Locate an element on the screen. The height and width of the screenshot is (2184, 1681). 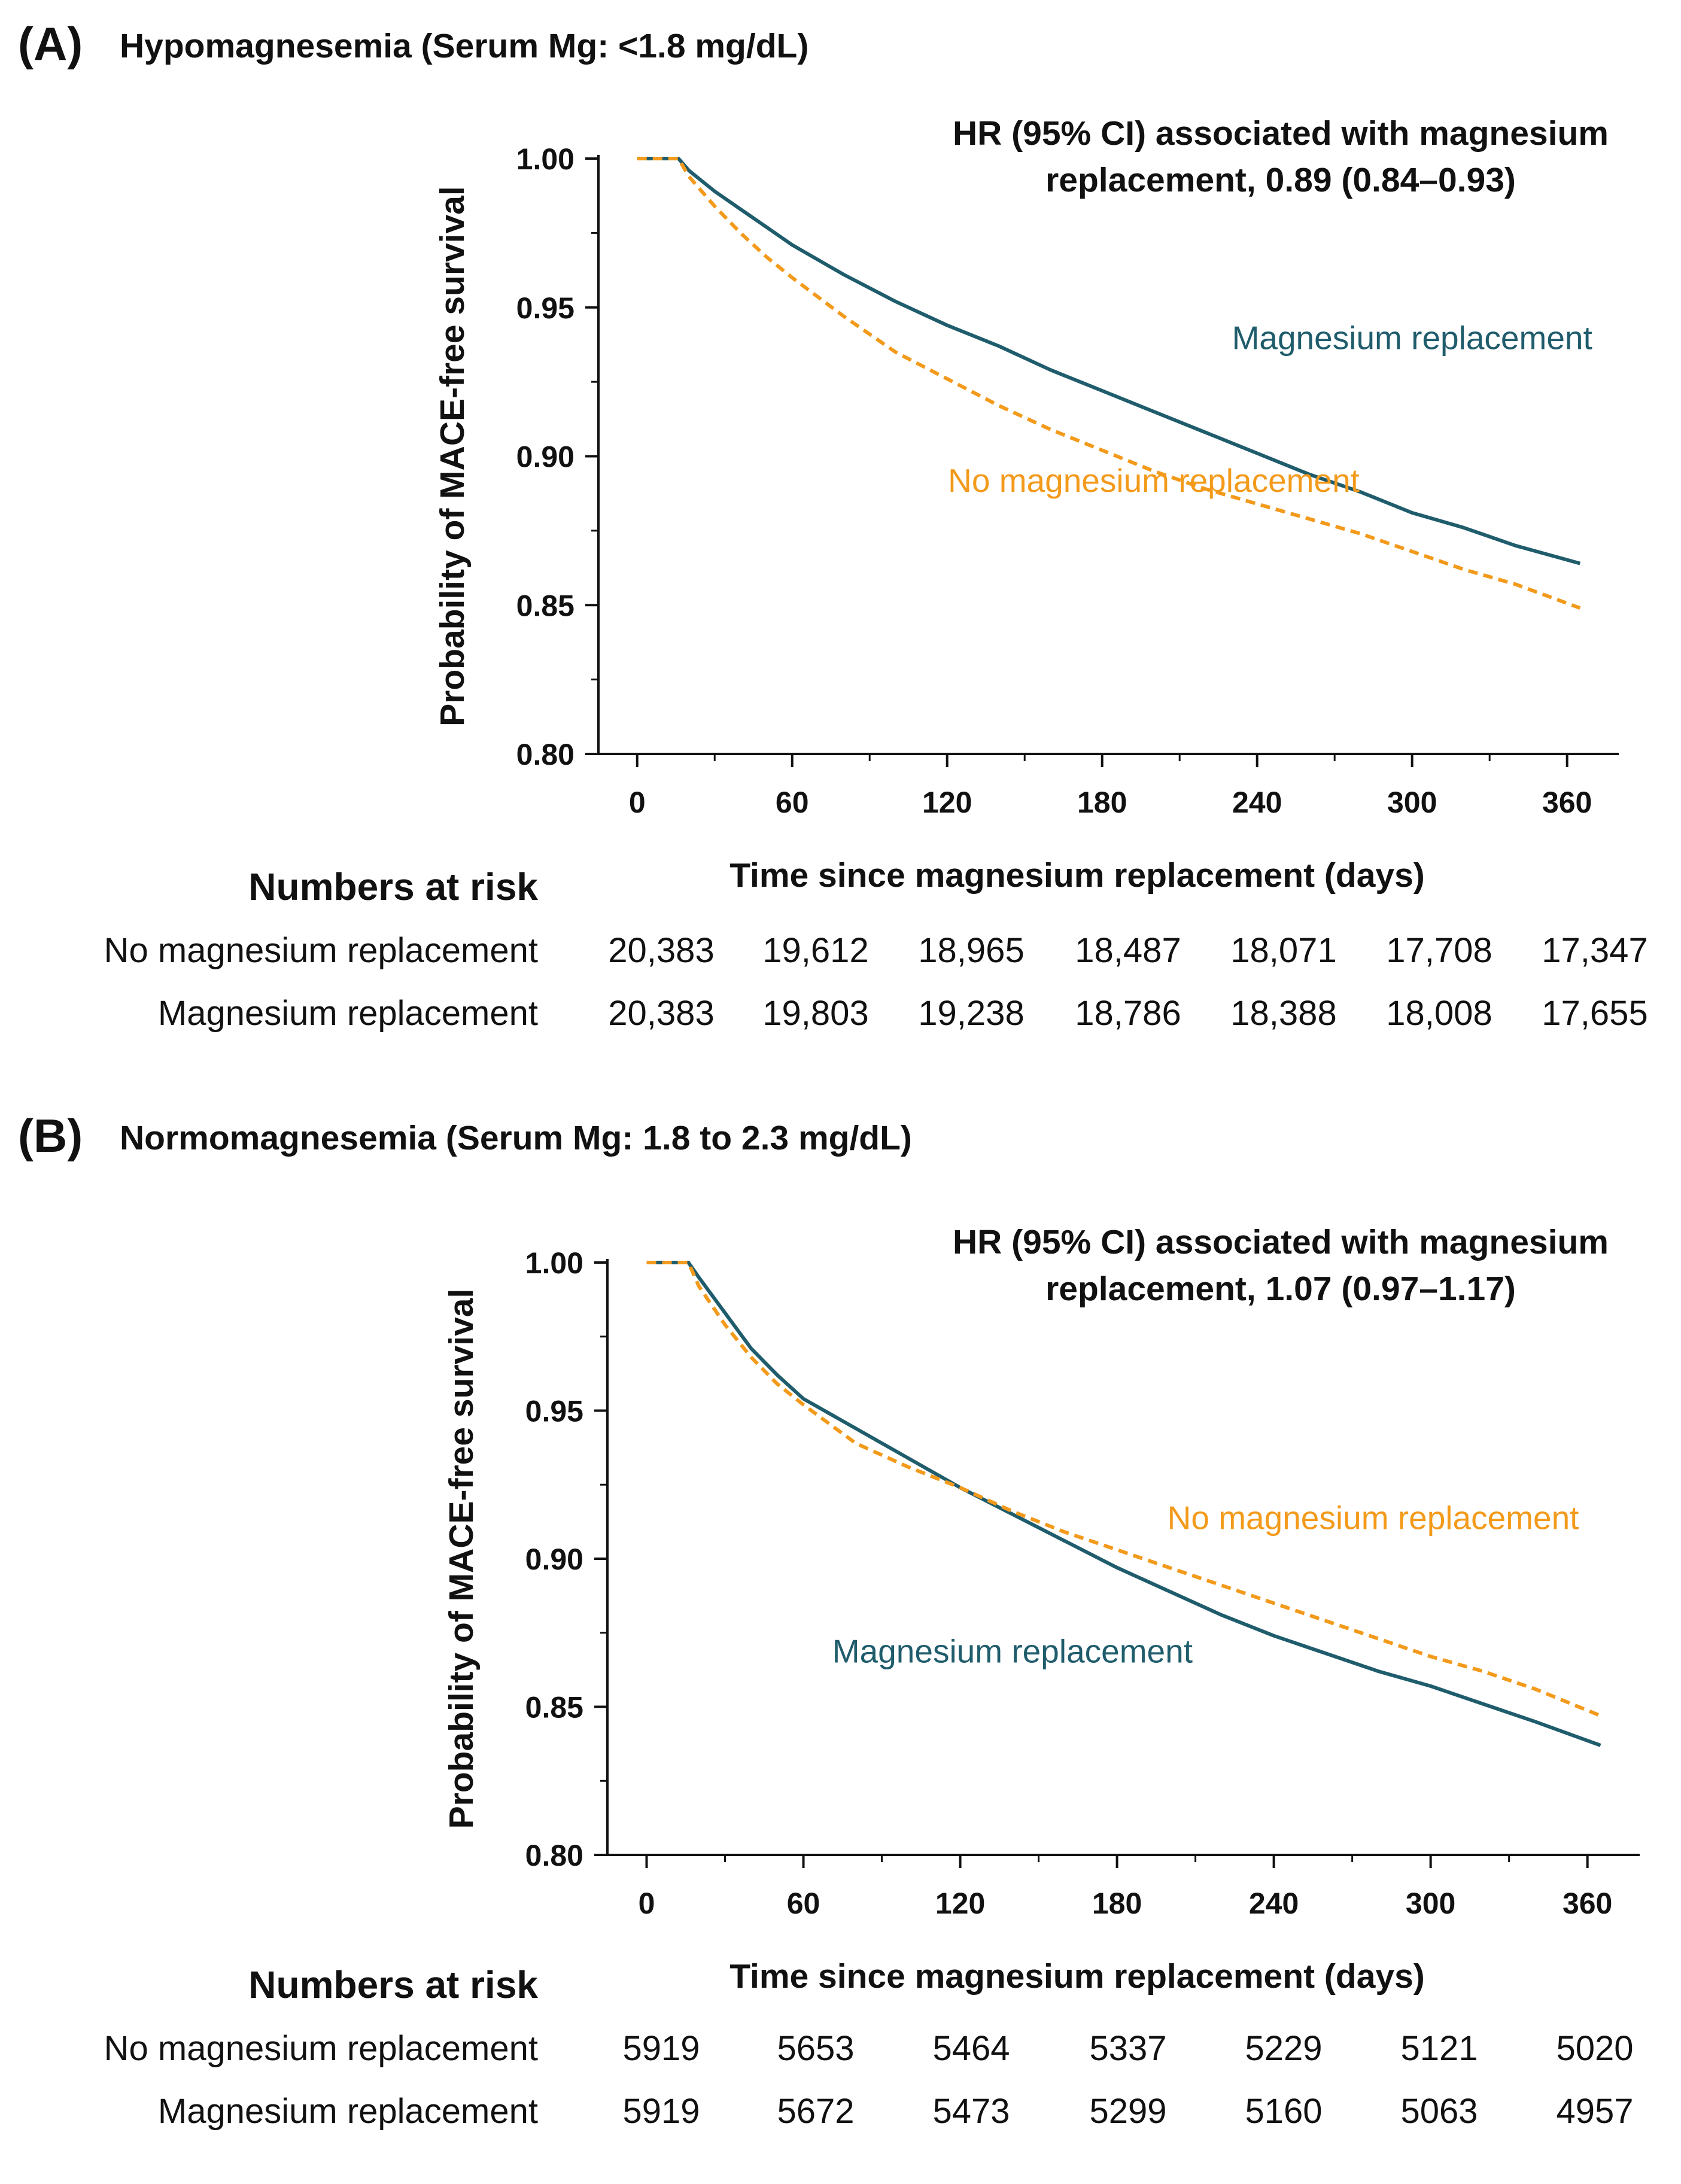
risk-value: 4957 is located at coordinates (1595, 2111).